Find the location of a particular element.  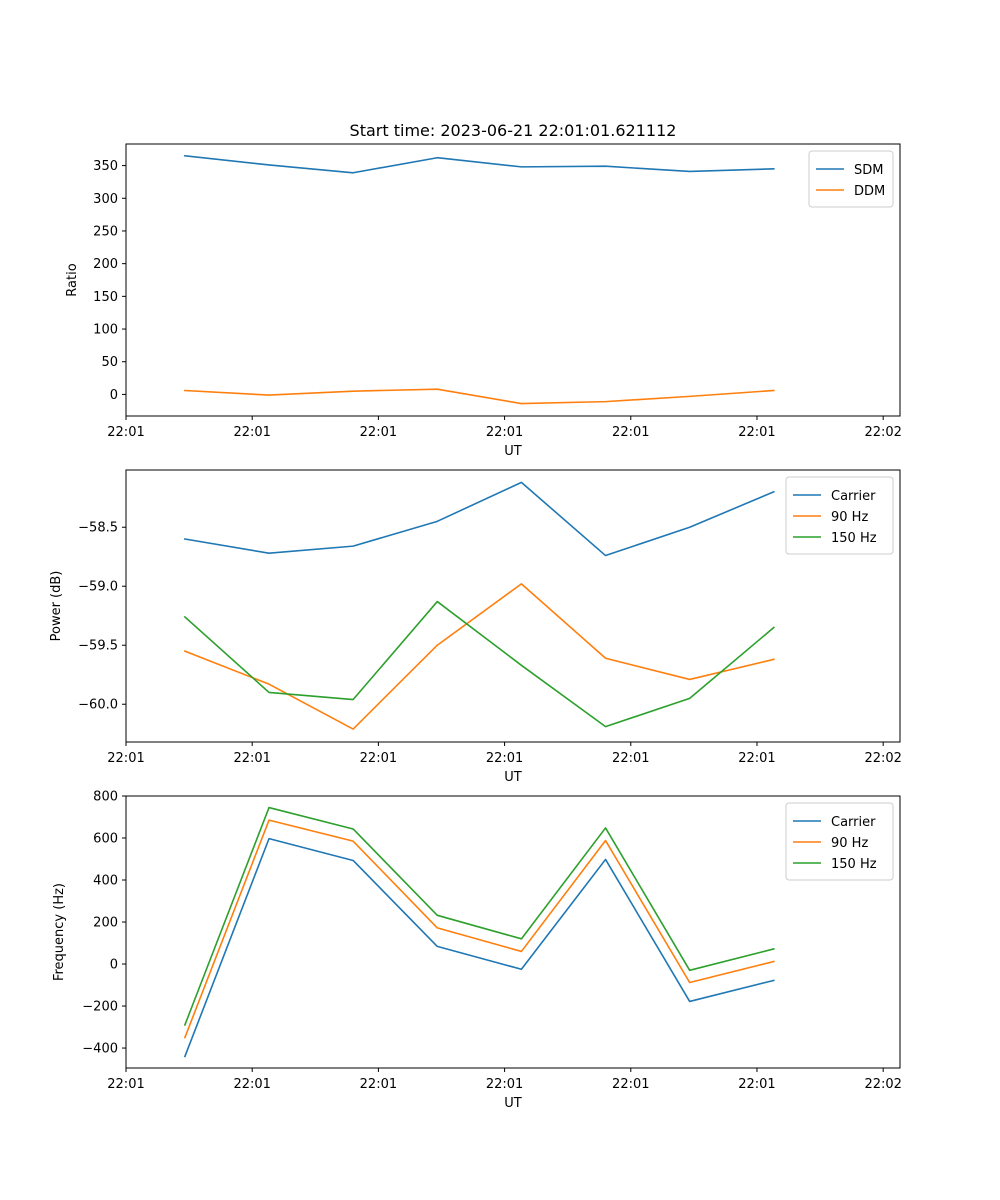

ratio-legend: SDM DDM is located at coordinates (851, 179).